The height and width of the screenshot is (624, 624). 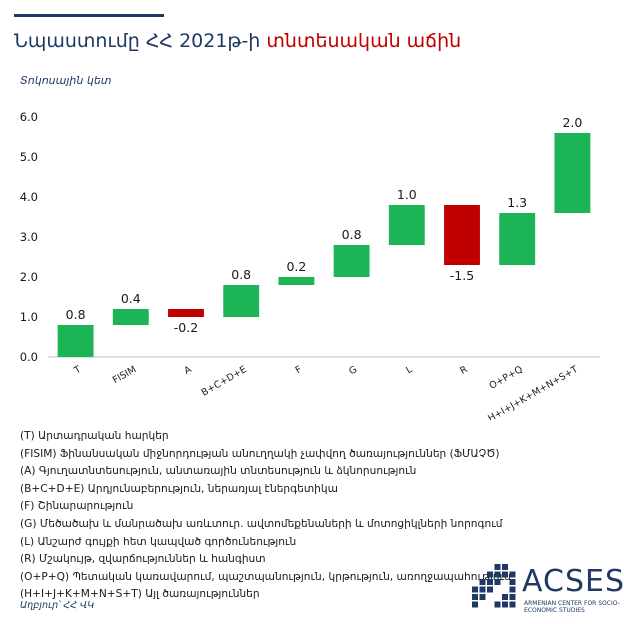 I want to click on y-tick-label: 1.0, so click(x=29, y=317).